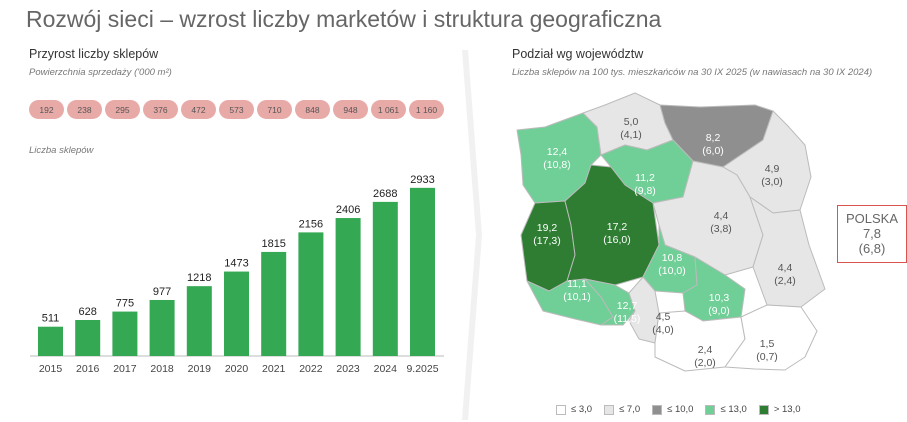 Image resolution: width=907 pixels, height=422 pixels. I want to click on legend-item: ≤ 10,0, so click(672, 409).